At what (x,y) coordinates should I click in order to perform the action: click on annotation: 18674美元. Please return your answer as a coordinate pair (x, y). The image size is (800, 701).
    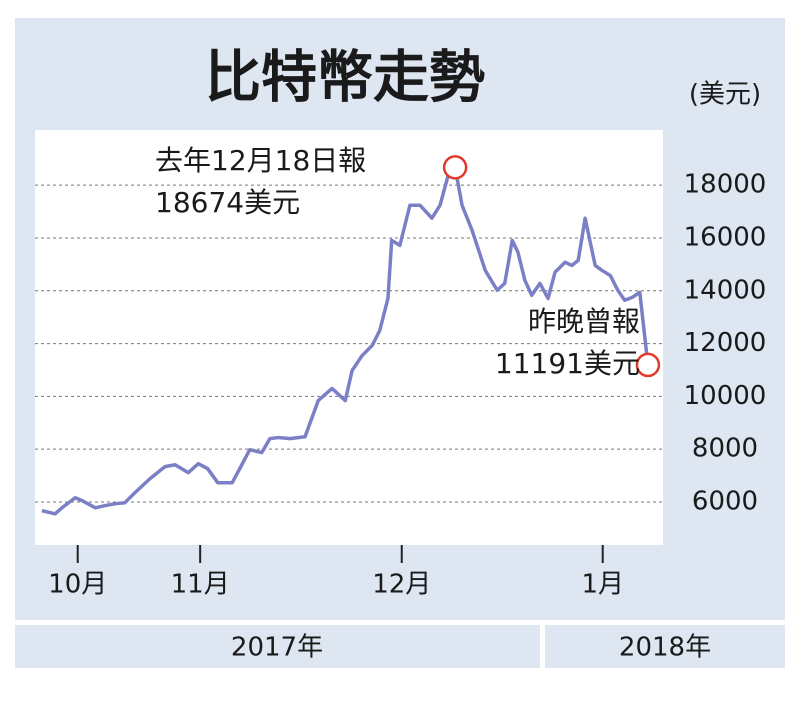
    Looking at the image, I should click on (227, 202).